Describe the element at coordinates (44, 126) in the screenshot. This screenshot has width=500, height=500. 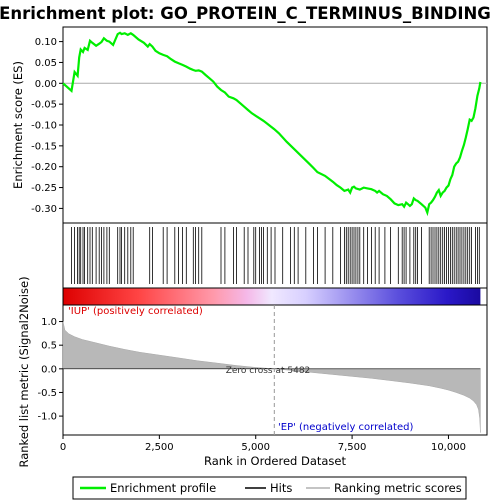
I see `es-y-tick-label: -0.10` at that location.